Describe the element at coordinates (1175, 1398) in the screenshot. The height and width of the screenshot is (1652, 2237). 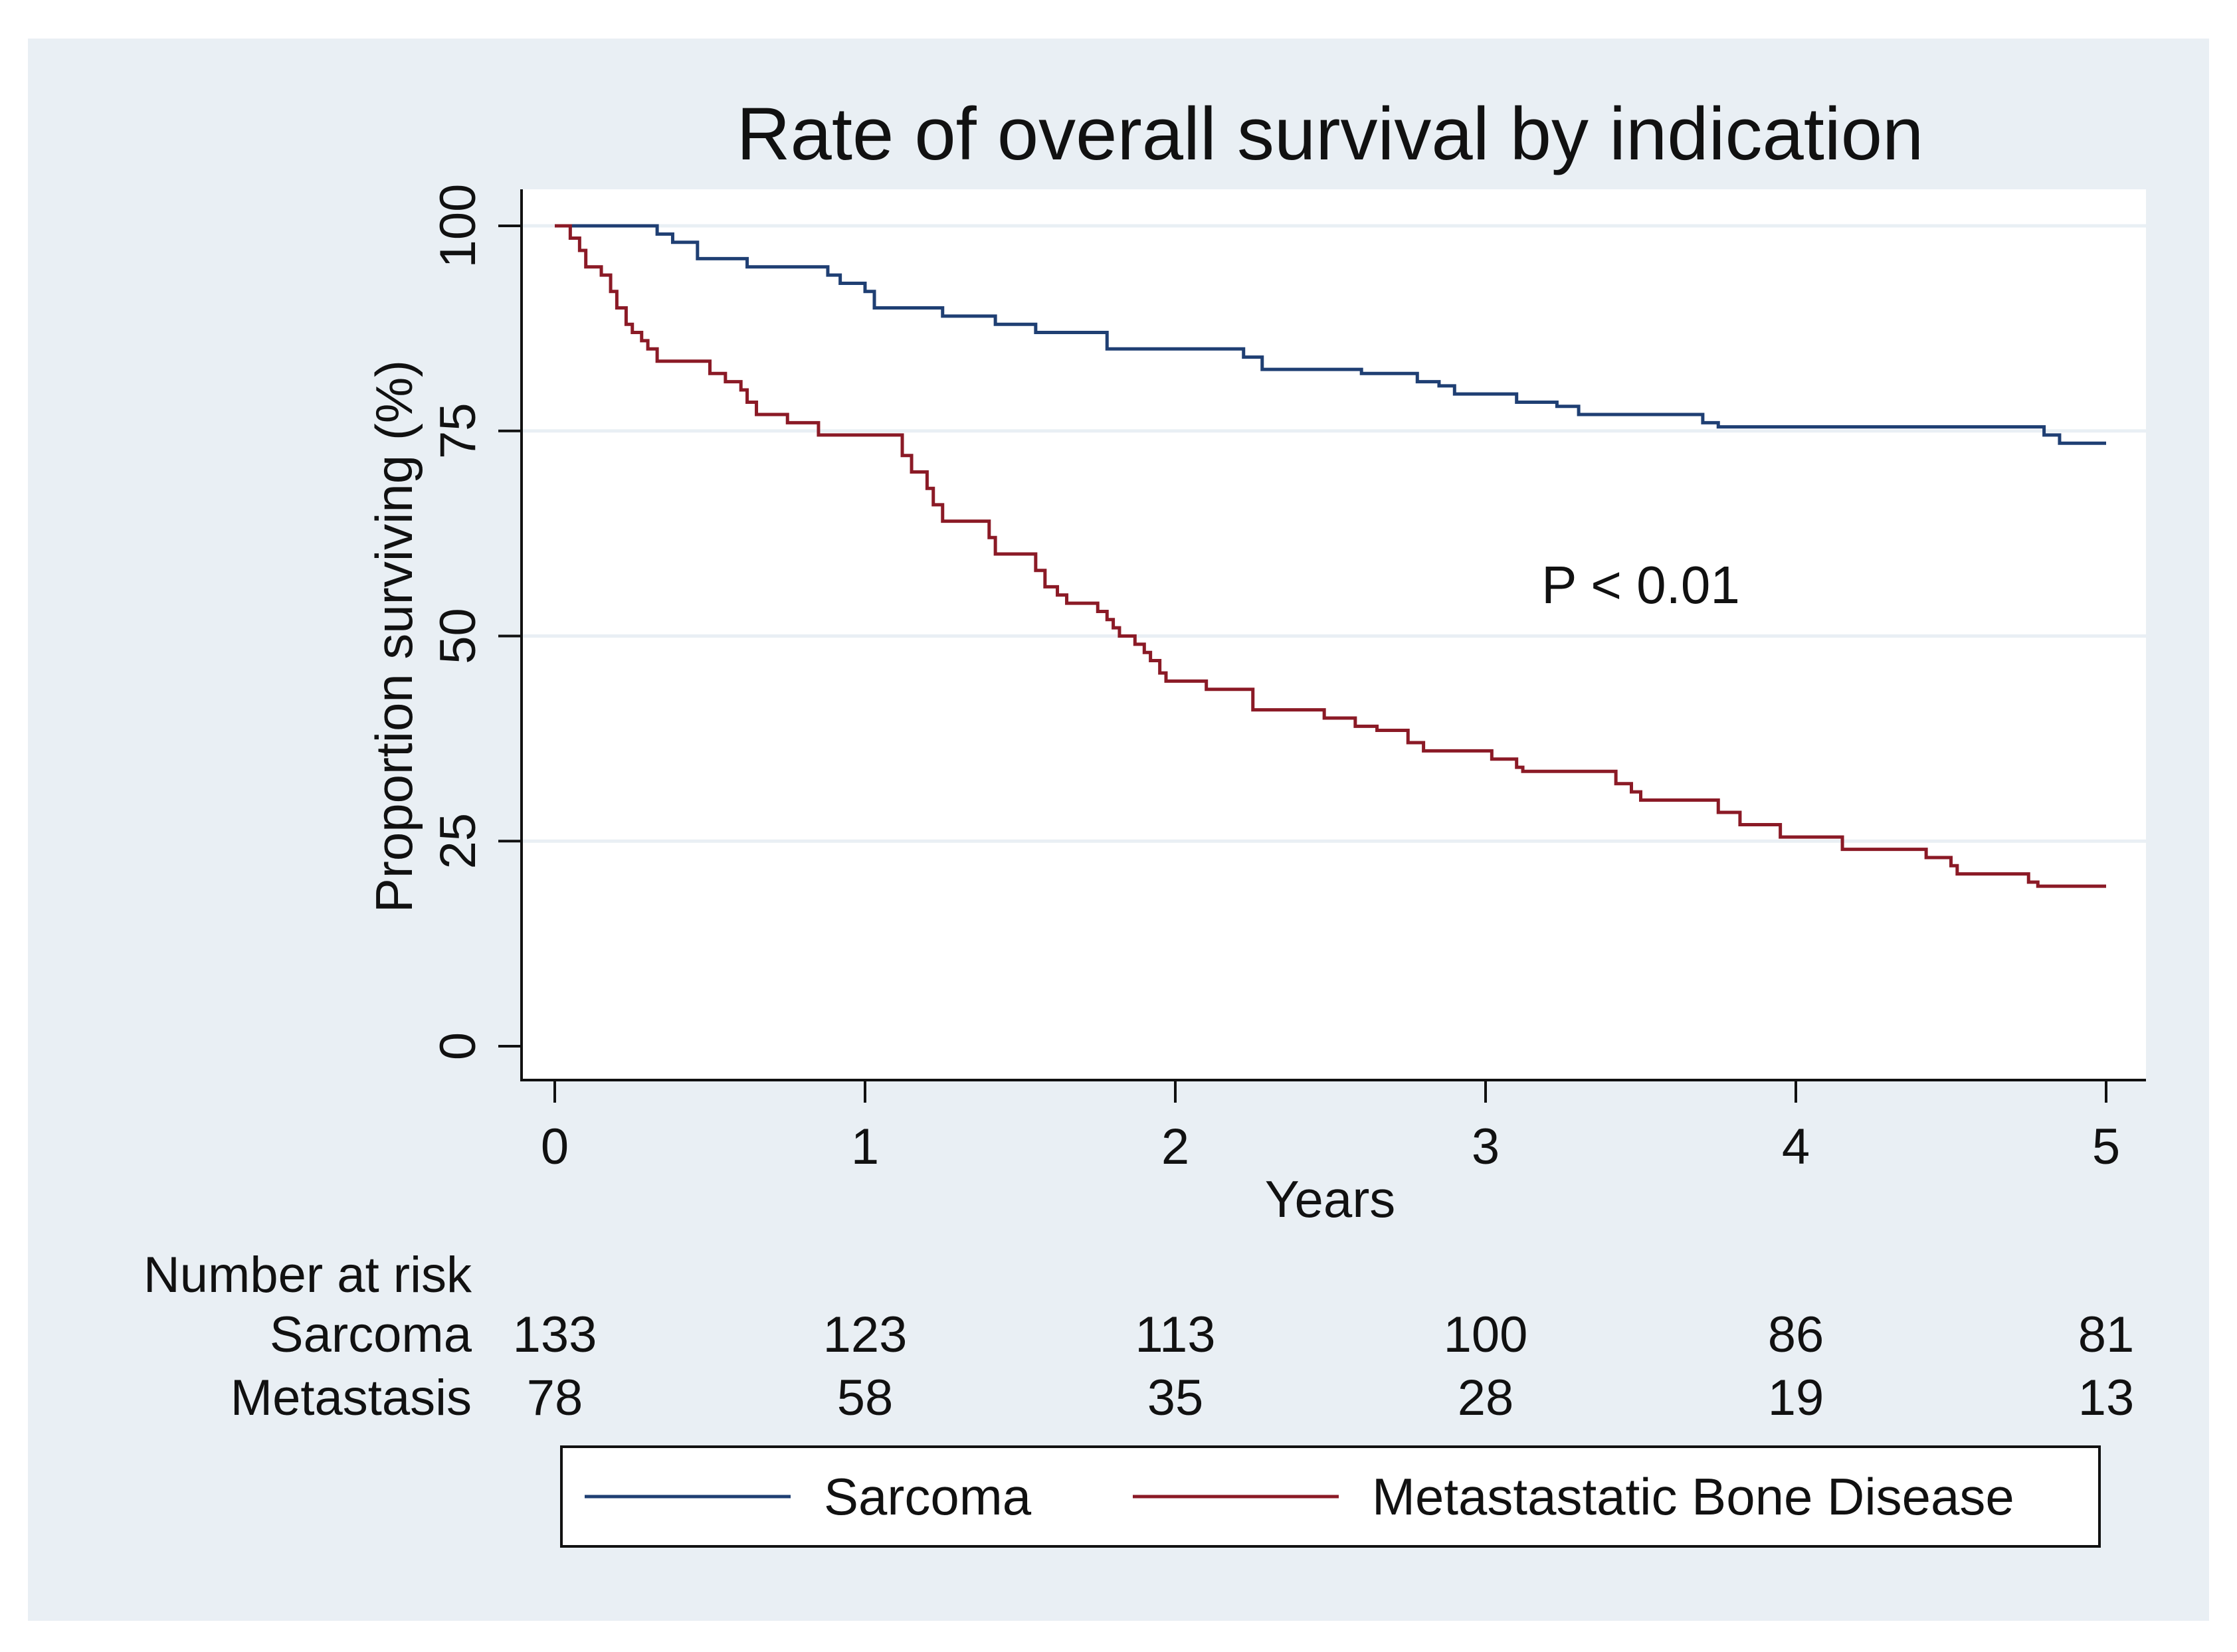
I see `risk-value-1-2: 35` at that location.